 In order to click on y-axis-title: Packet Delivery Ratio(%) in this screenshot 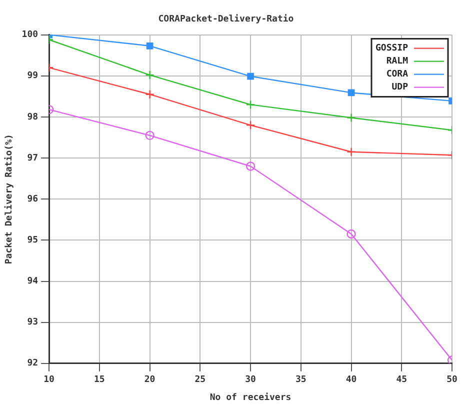, I will do `click(9, 199)`.